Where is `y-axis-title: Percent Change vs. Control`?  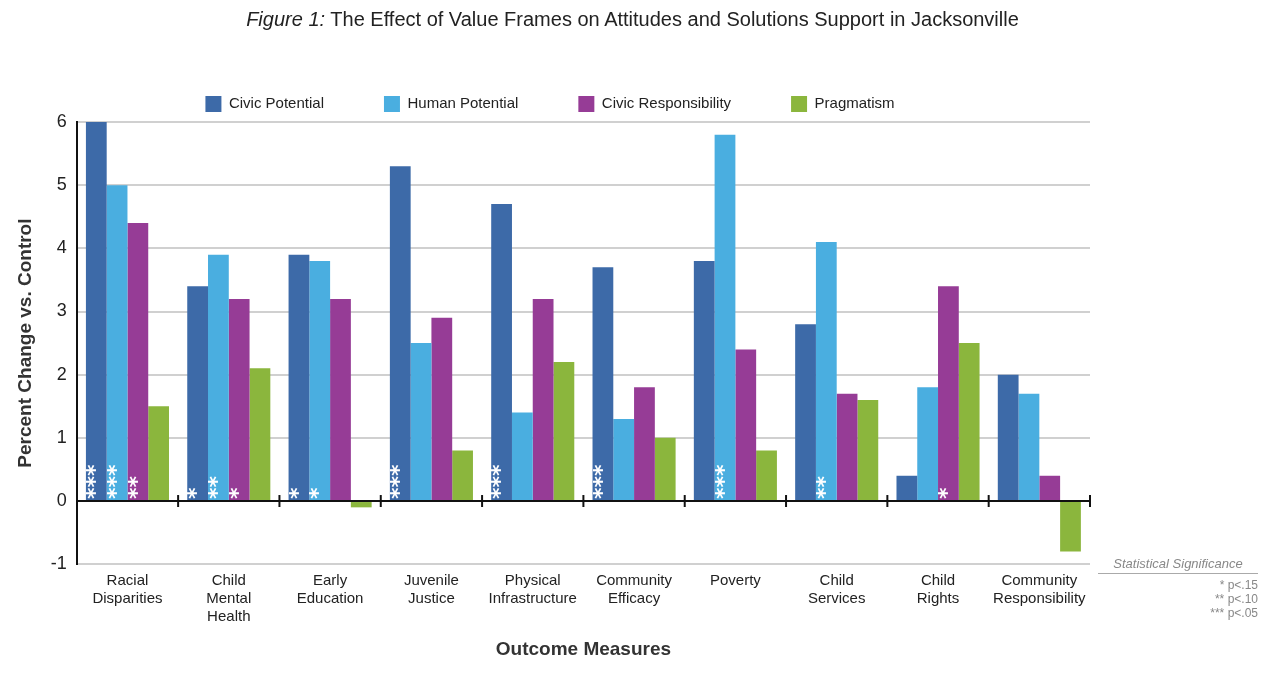 y-axis-title: Percent Change vs. Control is located at coordinates (24, 343).